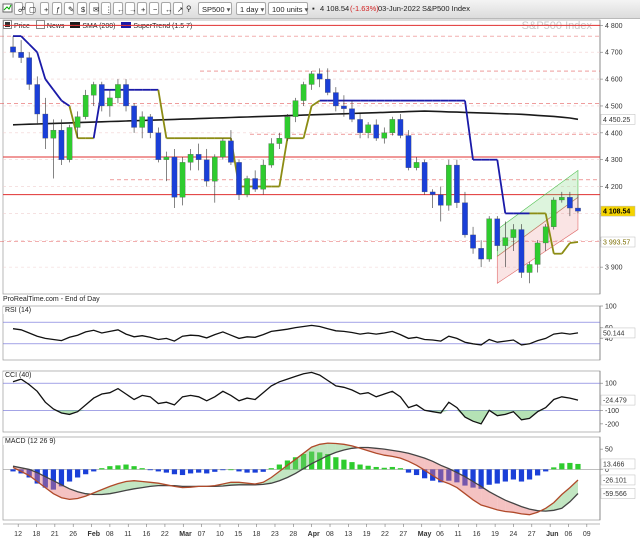  What do you see at coordinates (131, 8) in the screenshot?
I see `forward-icon: →` at bounding box center [131, 8].